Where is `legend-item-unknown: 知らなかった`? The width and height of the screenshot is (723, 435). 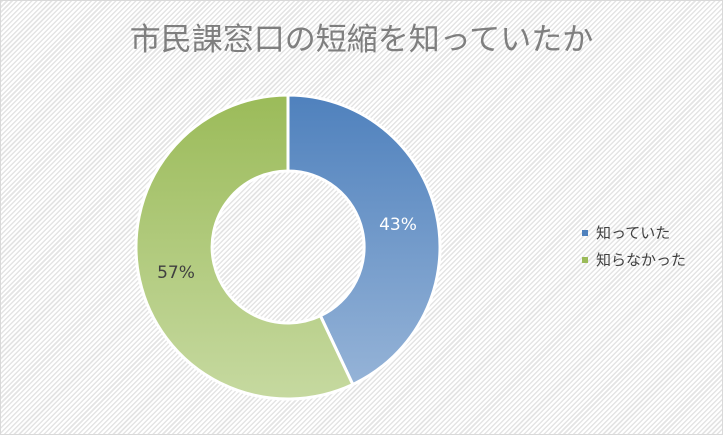 legend-item-unknown: 知らなかった is located at coordinates (634, 259).